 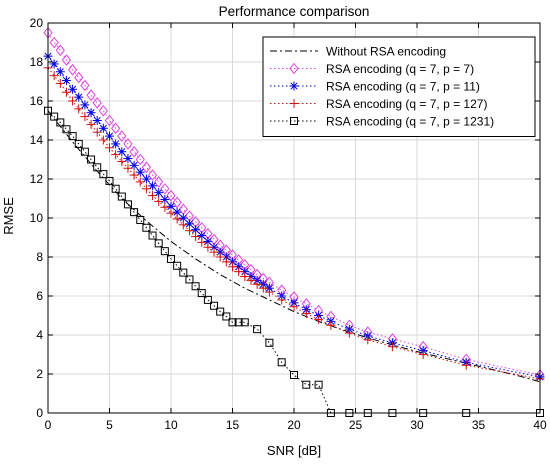 I want to click on legend-label: RSA encoding (q = 7, p = 7), so click(x=400, y=69).